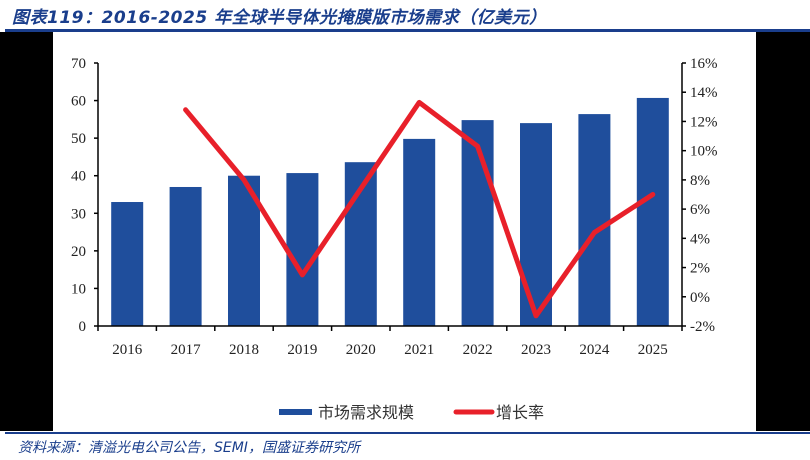  I want to click on x-axis-tick: 2018, so click(244, 350).